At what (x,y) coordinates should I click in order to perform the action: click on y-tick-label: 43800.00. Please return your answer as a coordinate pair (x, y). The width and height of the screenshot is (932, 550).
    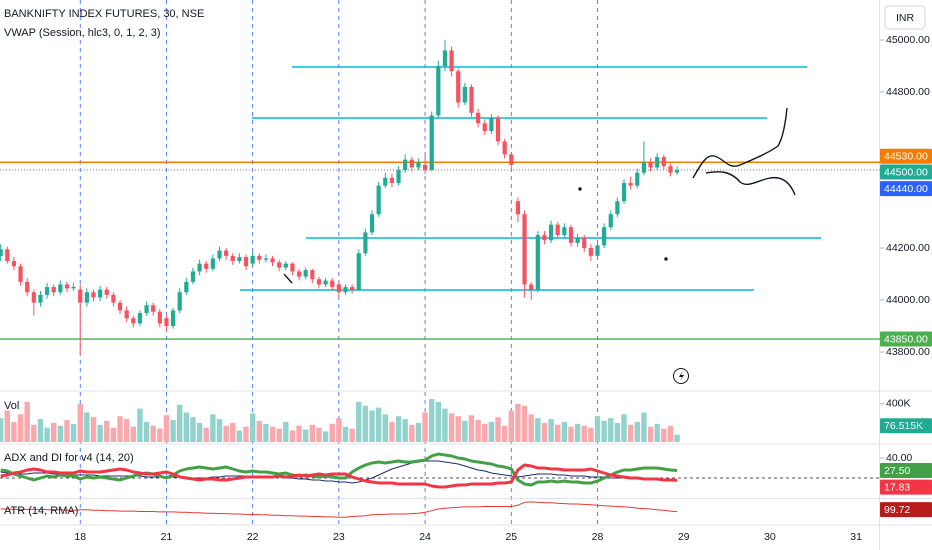
    Looking at the image, I should click on (908, 352).